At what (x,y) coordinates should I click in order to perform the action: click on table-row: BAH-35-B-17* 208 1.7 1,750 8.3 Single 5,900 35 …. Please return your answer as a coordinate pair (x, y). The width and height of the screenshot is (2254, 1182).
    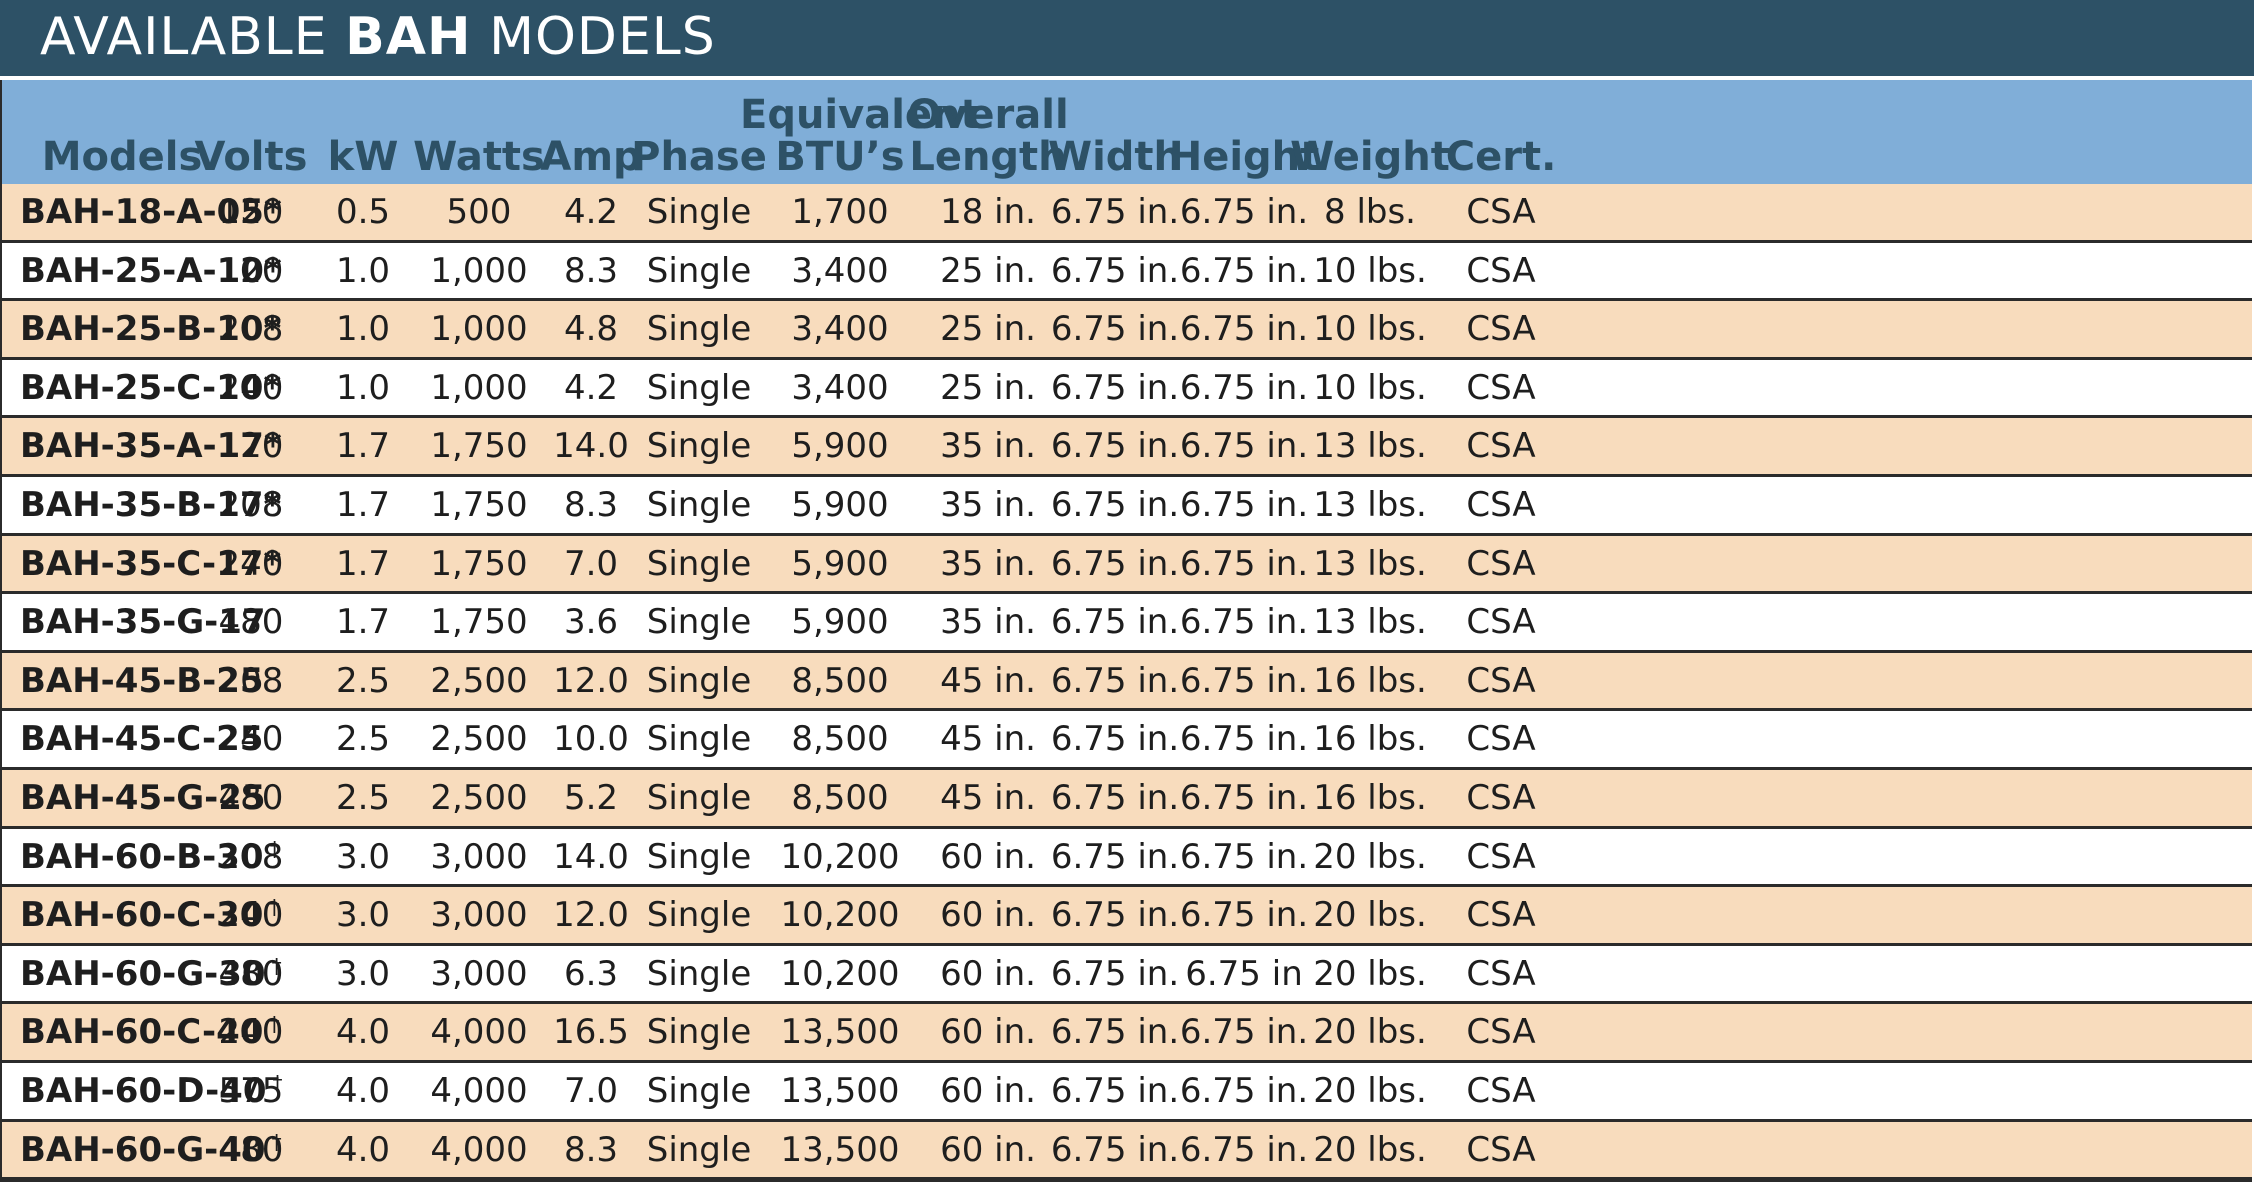
    Looking at the image, I should click on (1127, 506).